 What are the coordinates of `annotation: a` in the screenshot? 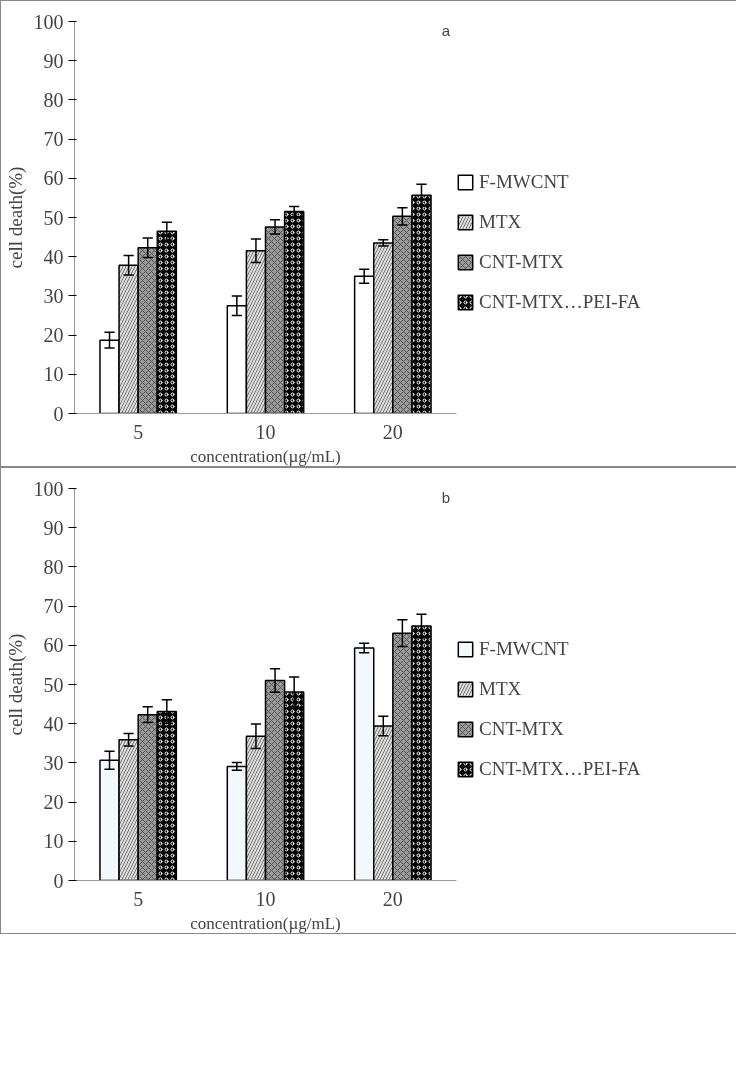 It's located at (446, 30).